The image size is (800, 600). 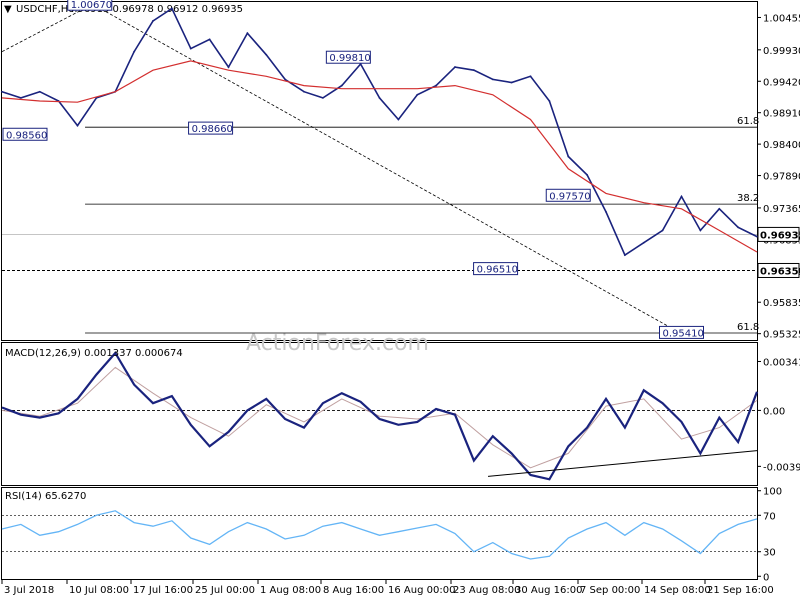 I want to click on macd-tick-label-1: 0.00, so click(x=774, y=411).